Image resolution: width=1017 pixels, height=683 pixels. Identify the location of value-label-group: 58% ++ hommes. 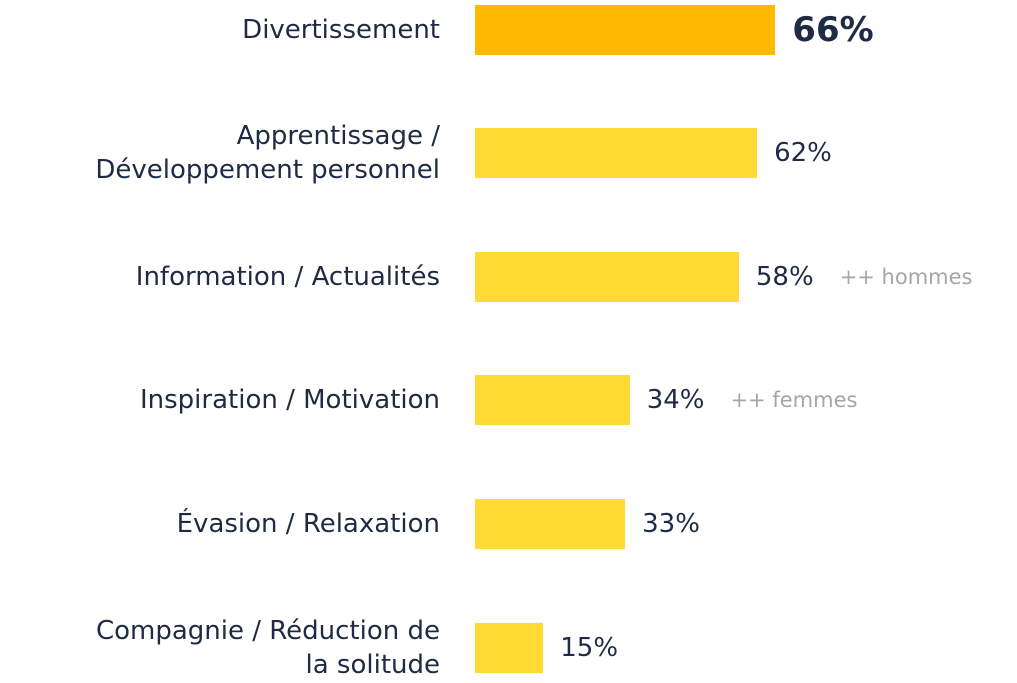
(864, 277).